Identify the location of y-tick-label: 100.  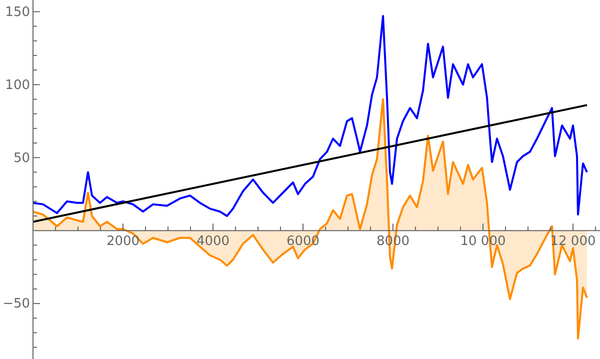
(17, 85).